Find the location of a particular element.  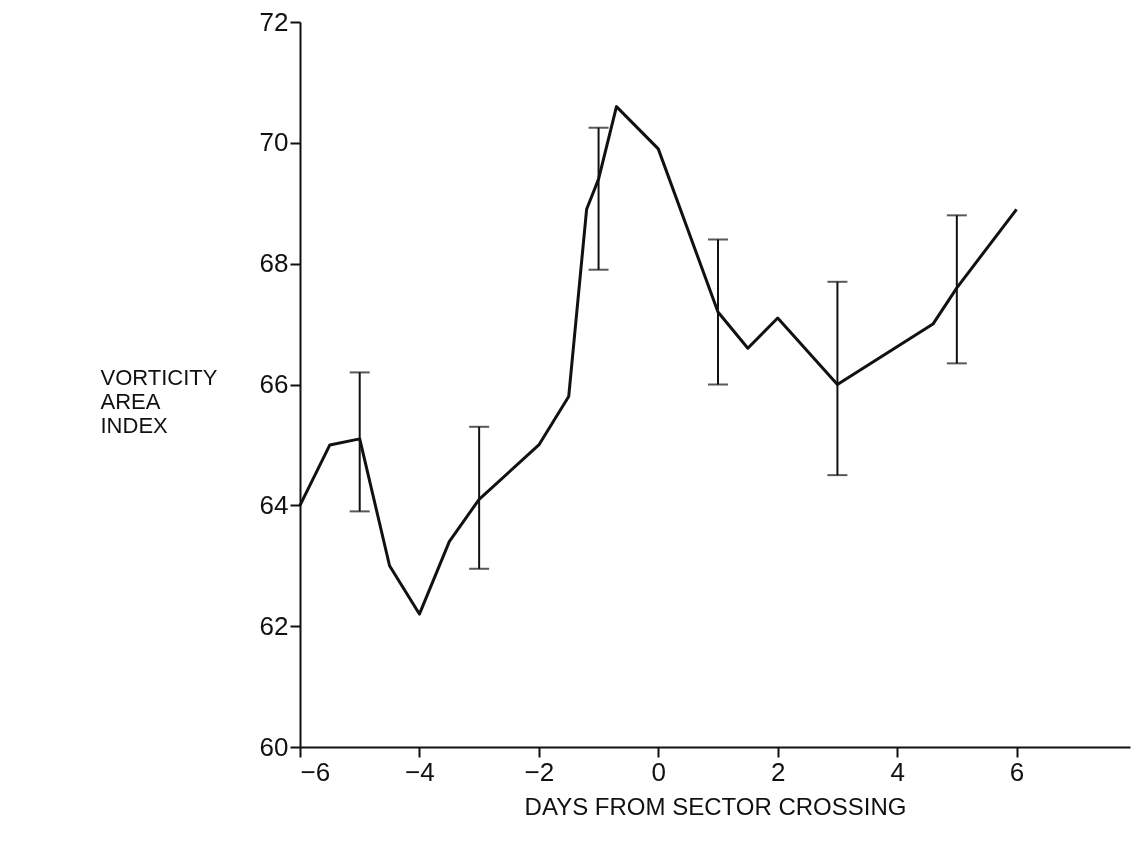

y-axis-title: VORTICITY AREA INDEX is located at coordinates (159, 401).